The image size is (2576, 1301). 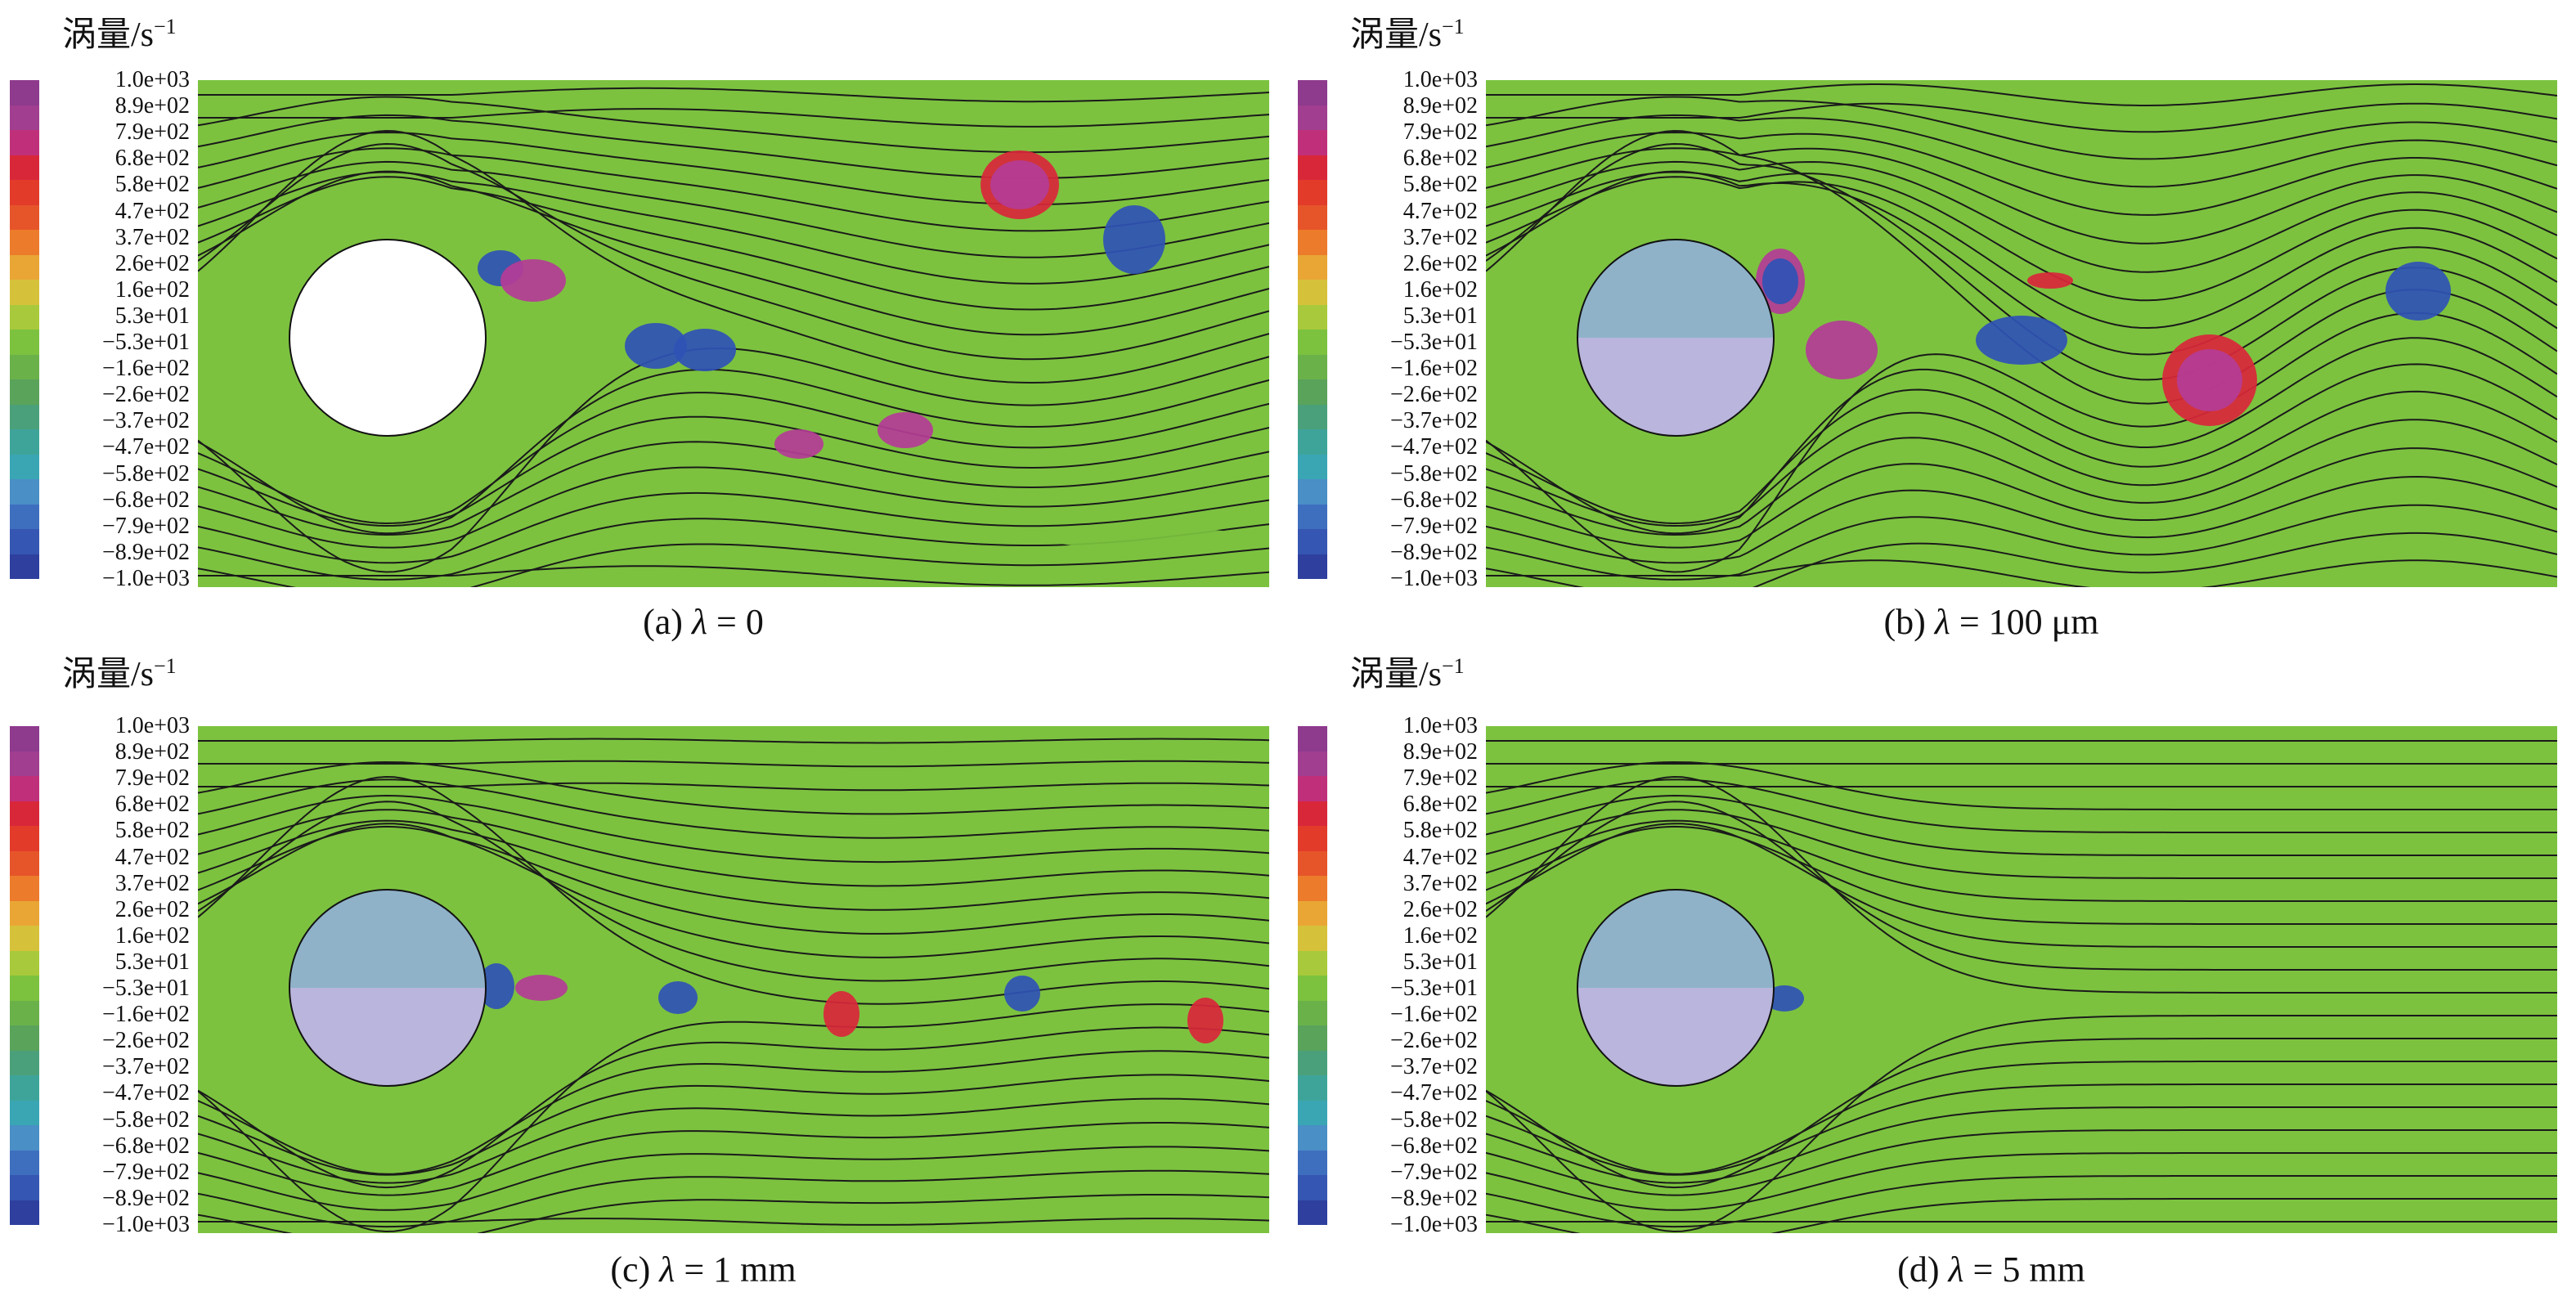 I want to click on legend-tick-label: 2.6e+02, so click(x=152, y=263).